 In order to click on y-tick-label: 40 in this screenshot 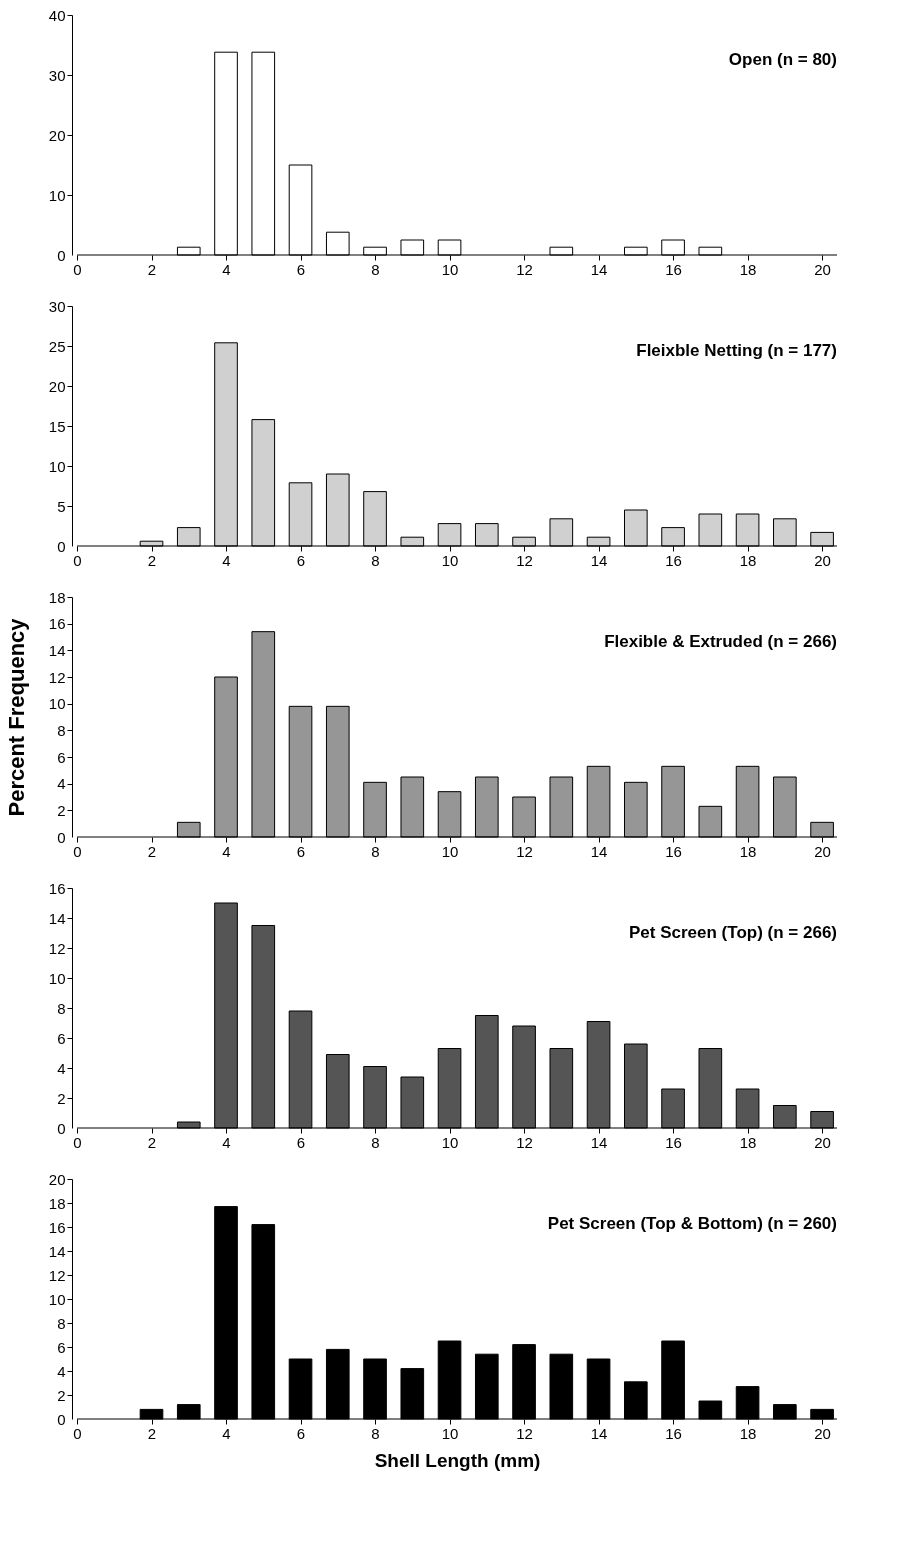, I will do `click(57, 15)`.